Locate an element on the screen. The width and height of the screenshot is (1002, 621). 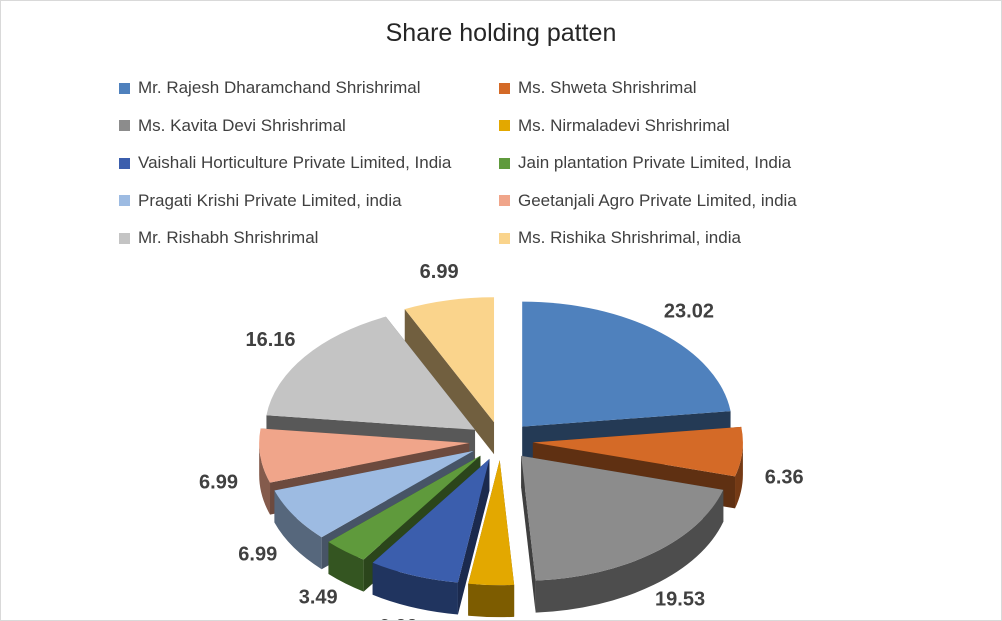
legend-label: Pragati Krishi Private Limited, india is located at coordinates (270, 200).